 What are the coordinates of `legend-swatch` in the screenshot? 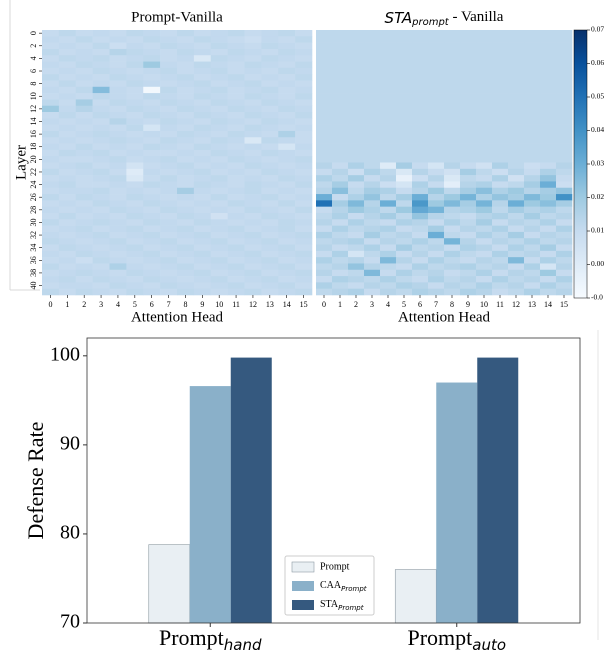 It's located at (303, 605).